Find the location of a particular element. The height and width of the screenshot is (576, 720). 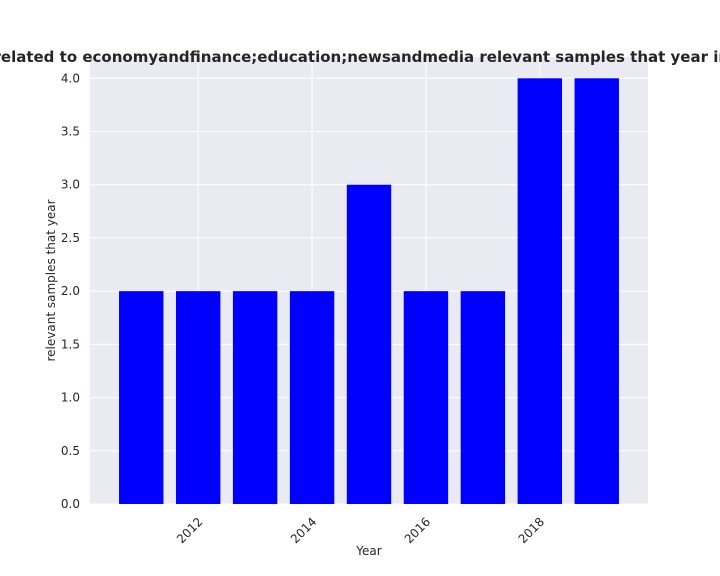

y-tick-label: 1.0 is located at coordinates (70, 398).